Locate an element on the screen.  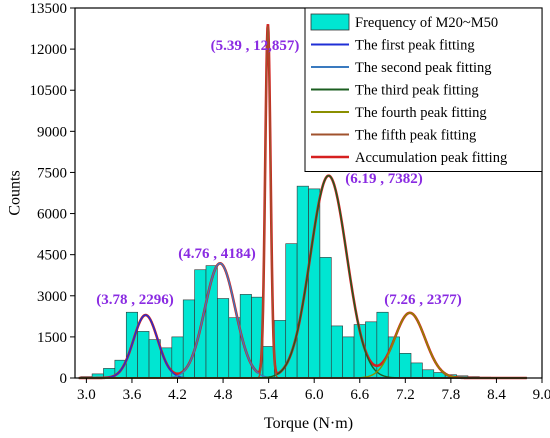
x-tick-label: 4.8 is located at coordinates (223, 395).